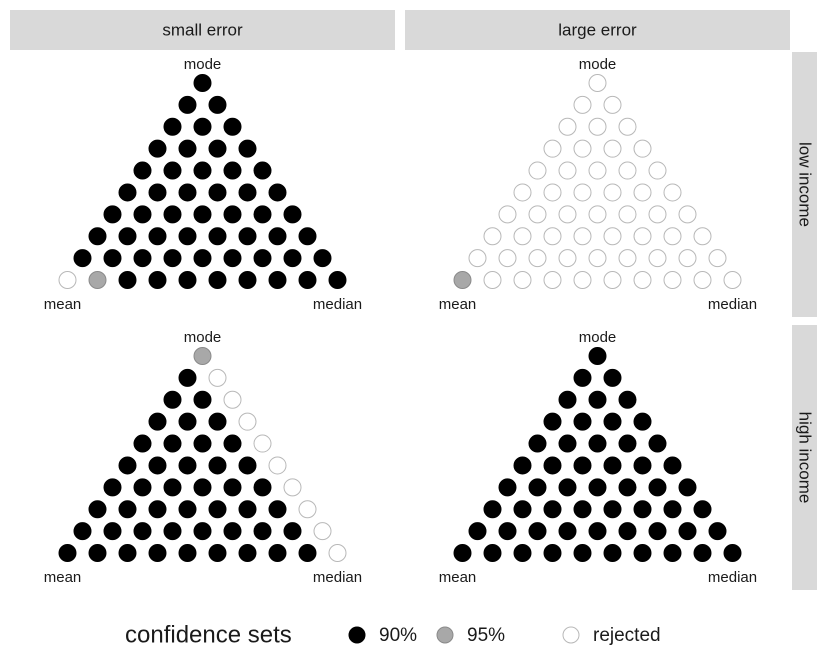 The image size is (817, 655). I want to click on vertex-label: median, so click(337, 577).